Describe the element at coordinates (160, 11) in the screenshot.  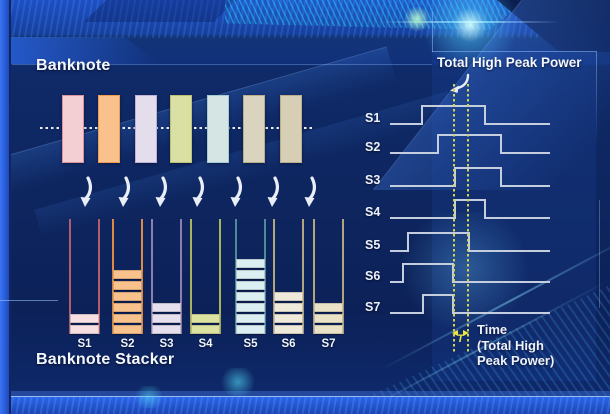
I see `background-top-step` at that location.